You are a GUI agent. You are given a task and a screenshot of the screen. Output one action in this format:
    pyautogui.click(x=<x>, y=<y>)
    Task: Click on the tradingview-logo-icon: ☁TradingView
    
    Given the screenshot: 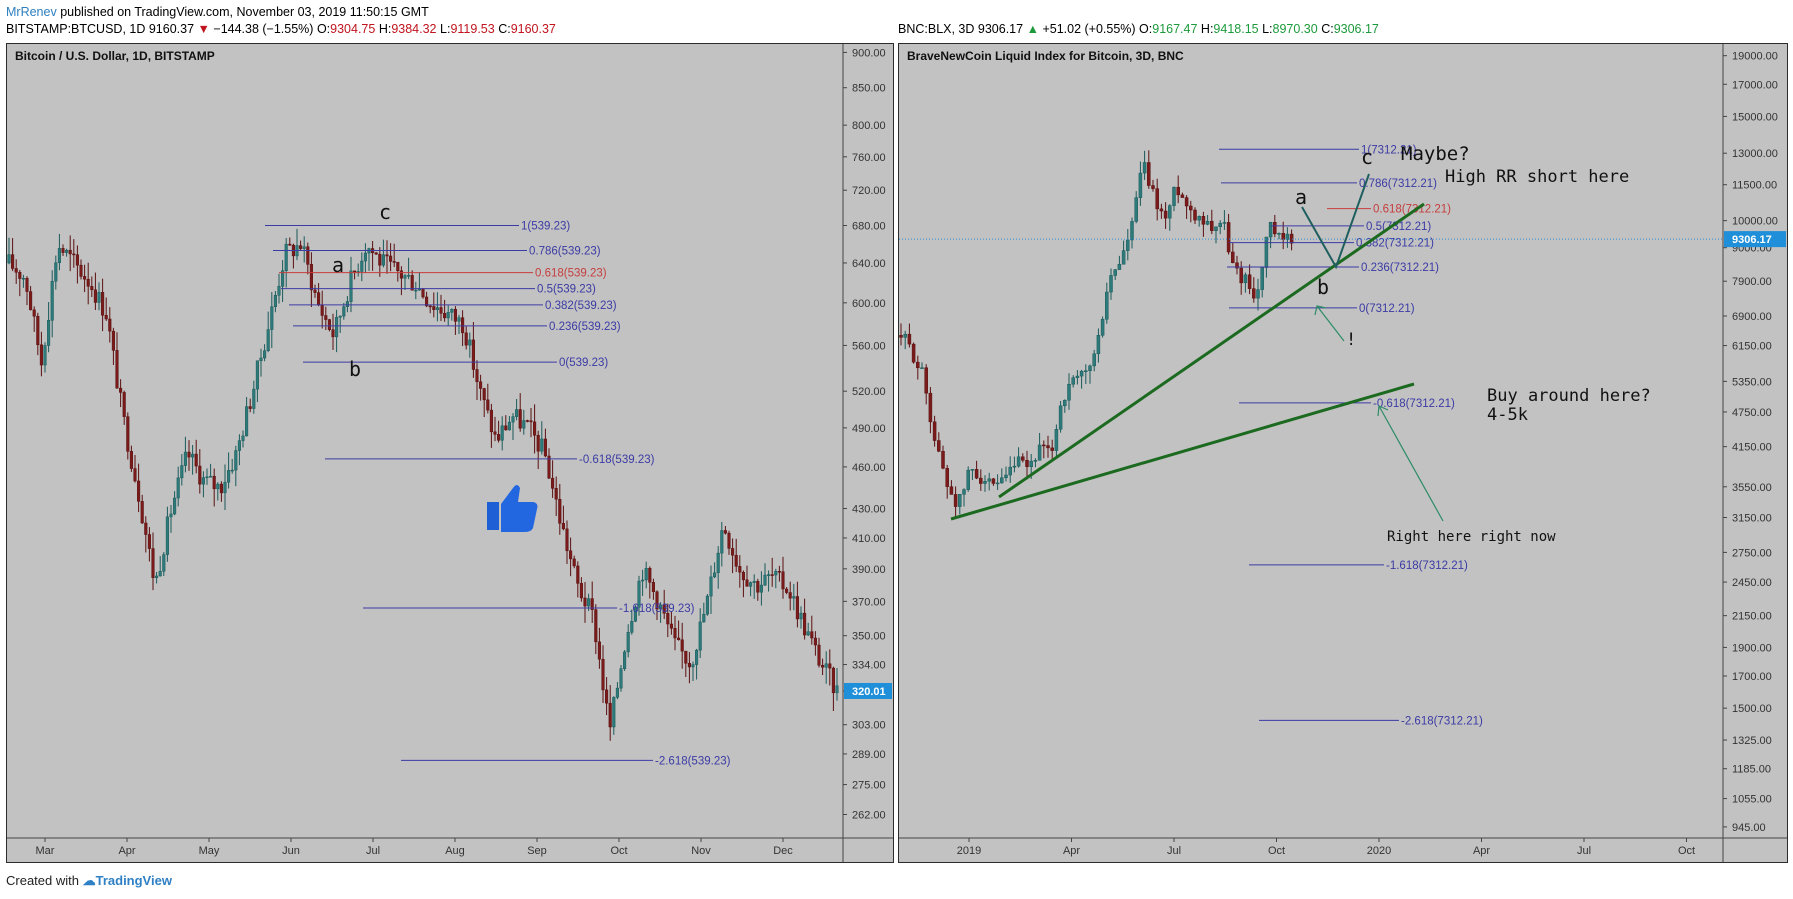 What is the action you would take?
    pyautogui.click(x=127, y=880)
    